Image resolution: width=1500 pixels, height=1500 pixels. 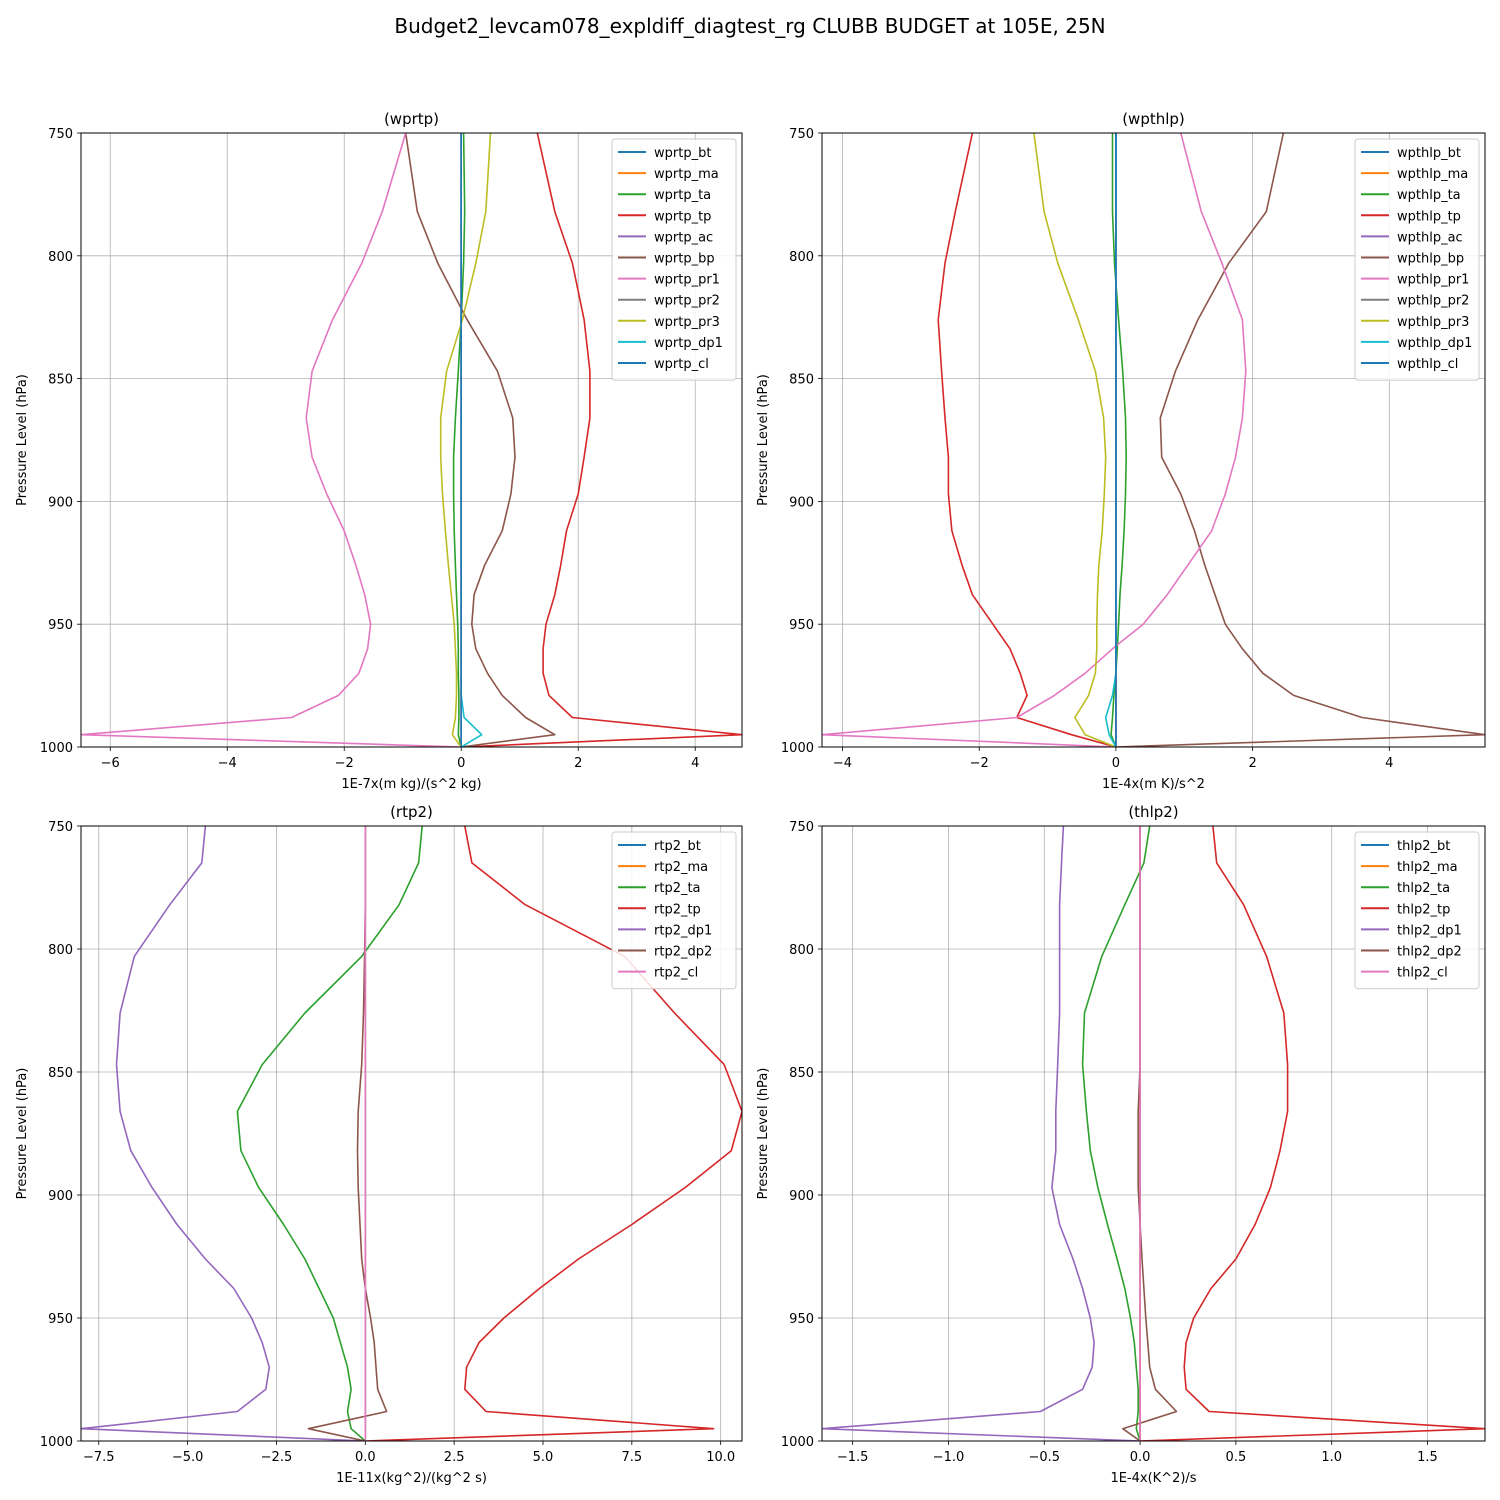 I want to click on legend-label: wpthlp_bt, so click(x=1429, y=153).